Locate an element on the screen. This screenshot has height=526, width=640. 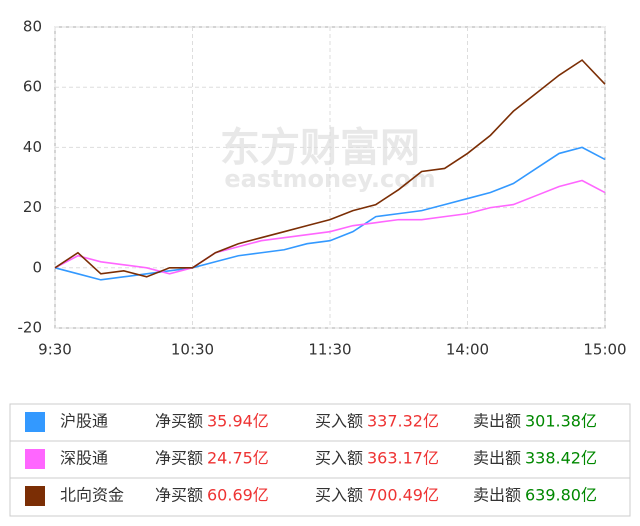
summary-value: 337.32亿 is located at coordinates (403, 421).